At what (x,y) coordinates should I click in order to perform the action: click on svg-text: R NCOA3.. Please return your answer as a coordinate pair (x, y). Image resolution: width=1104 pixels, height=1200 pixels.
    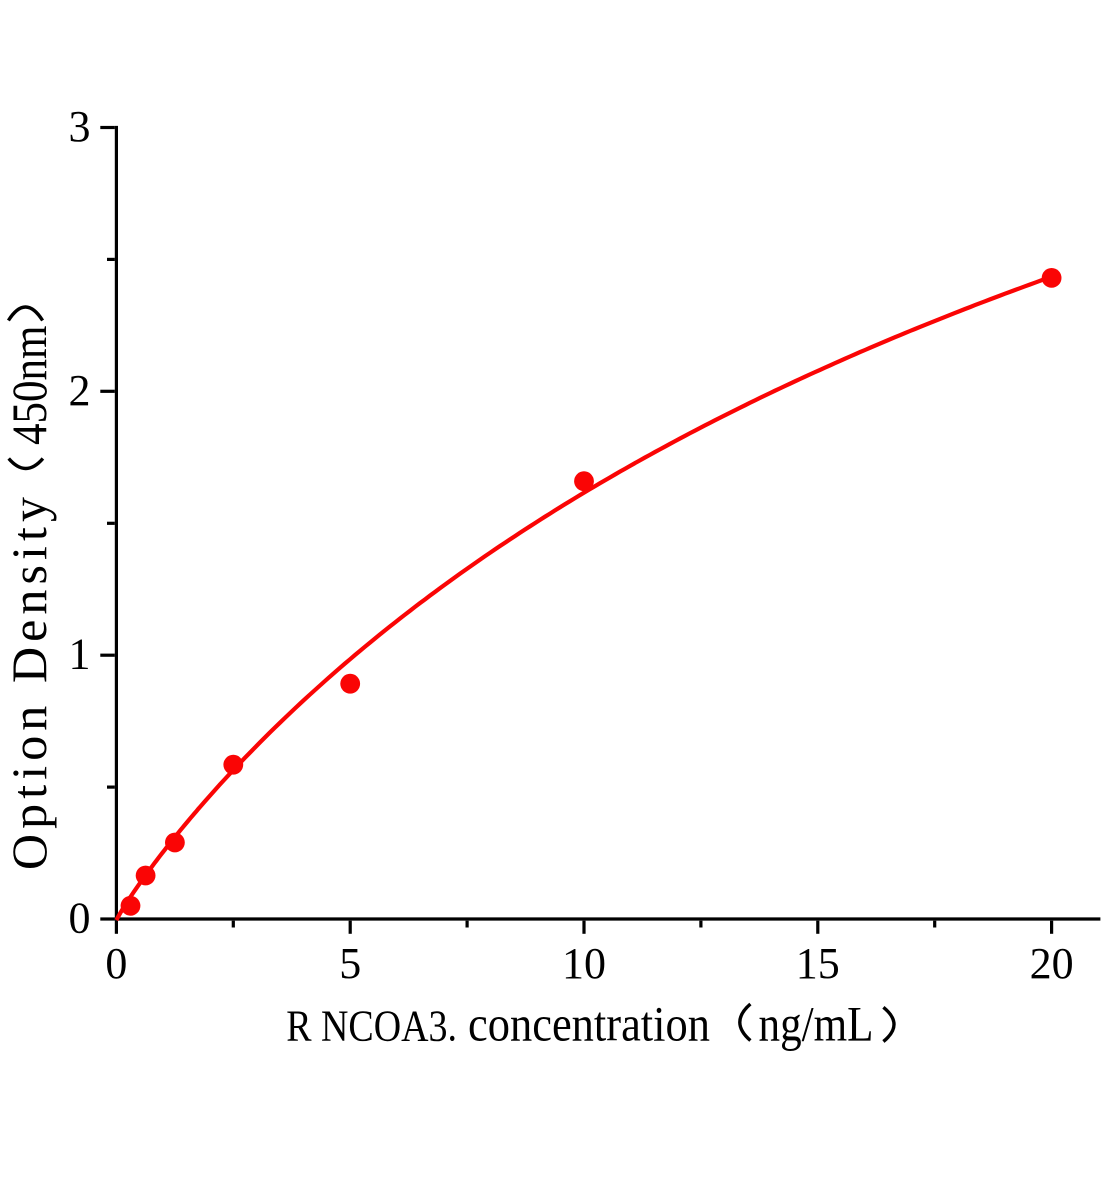
    Looking at the image, I should click on (371, 1026).